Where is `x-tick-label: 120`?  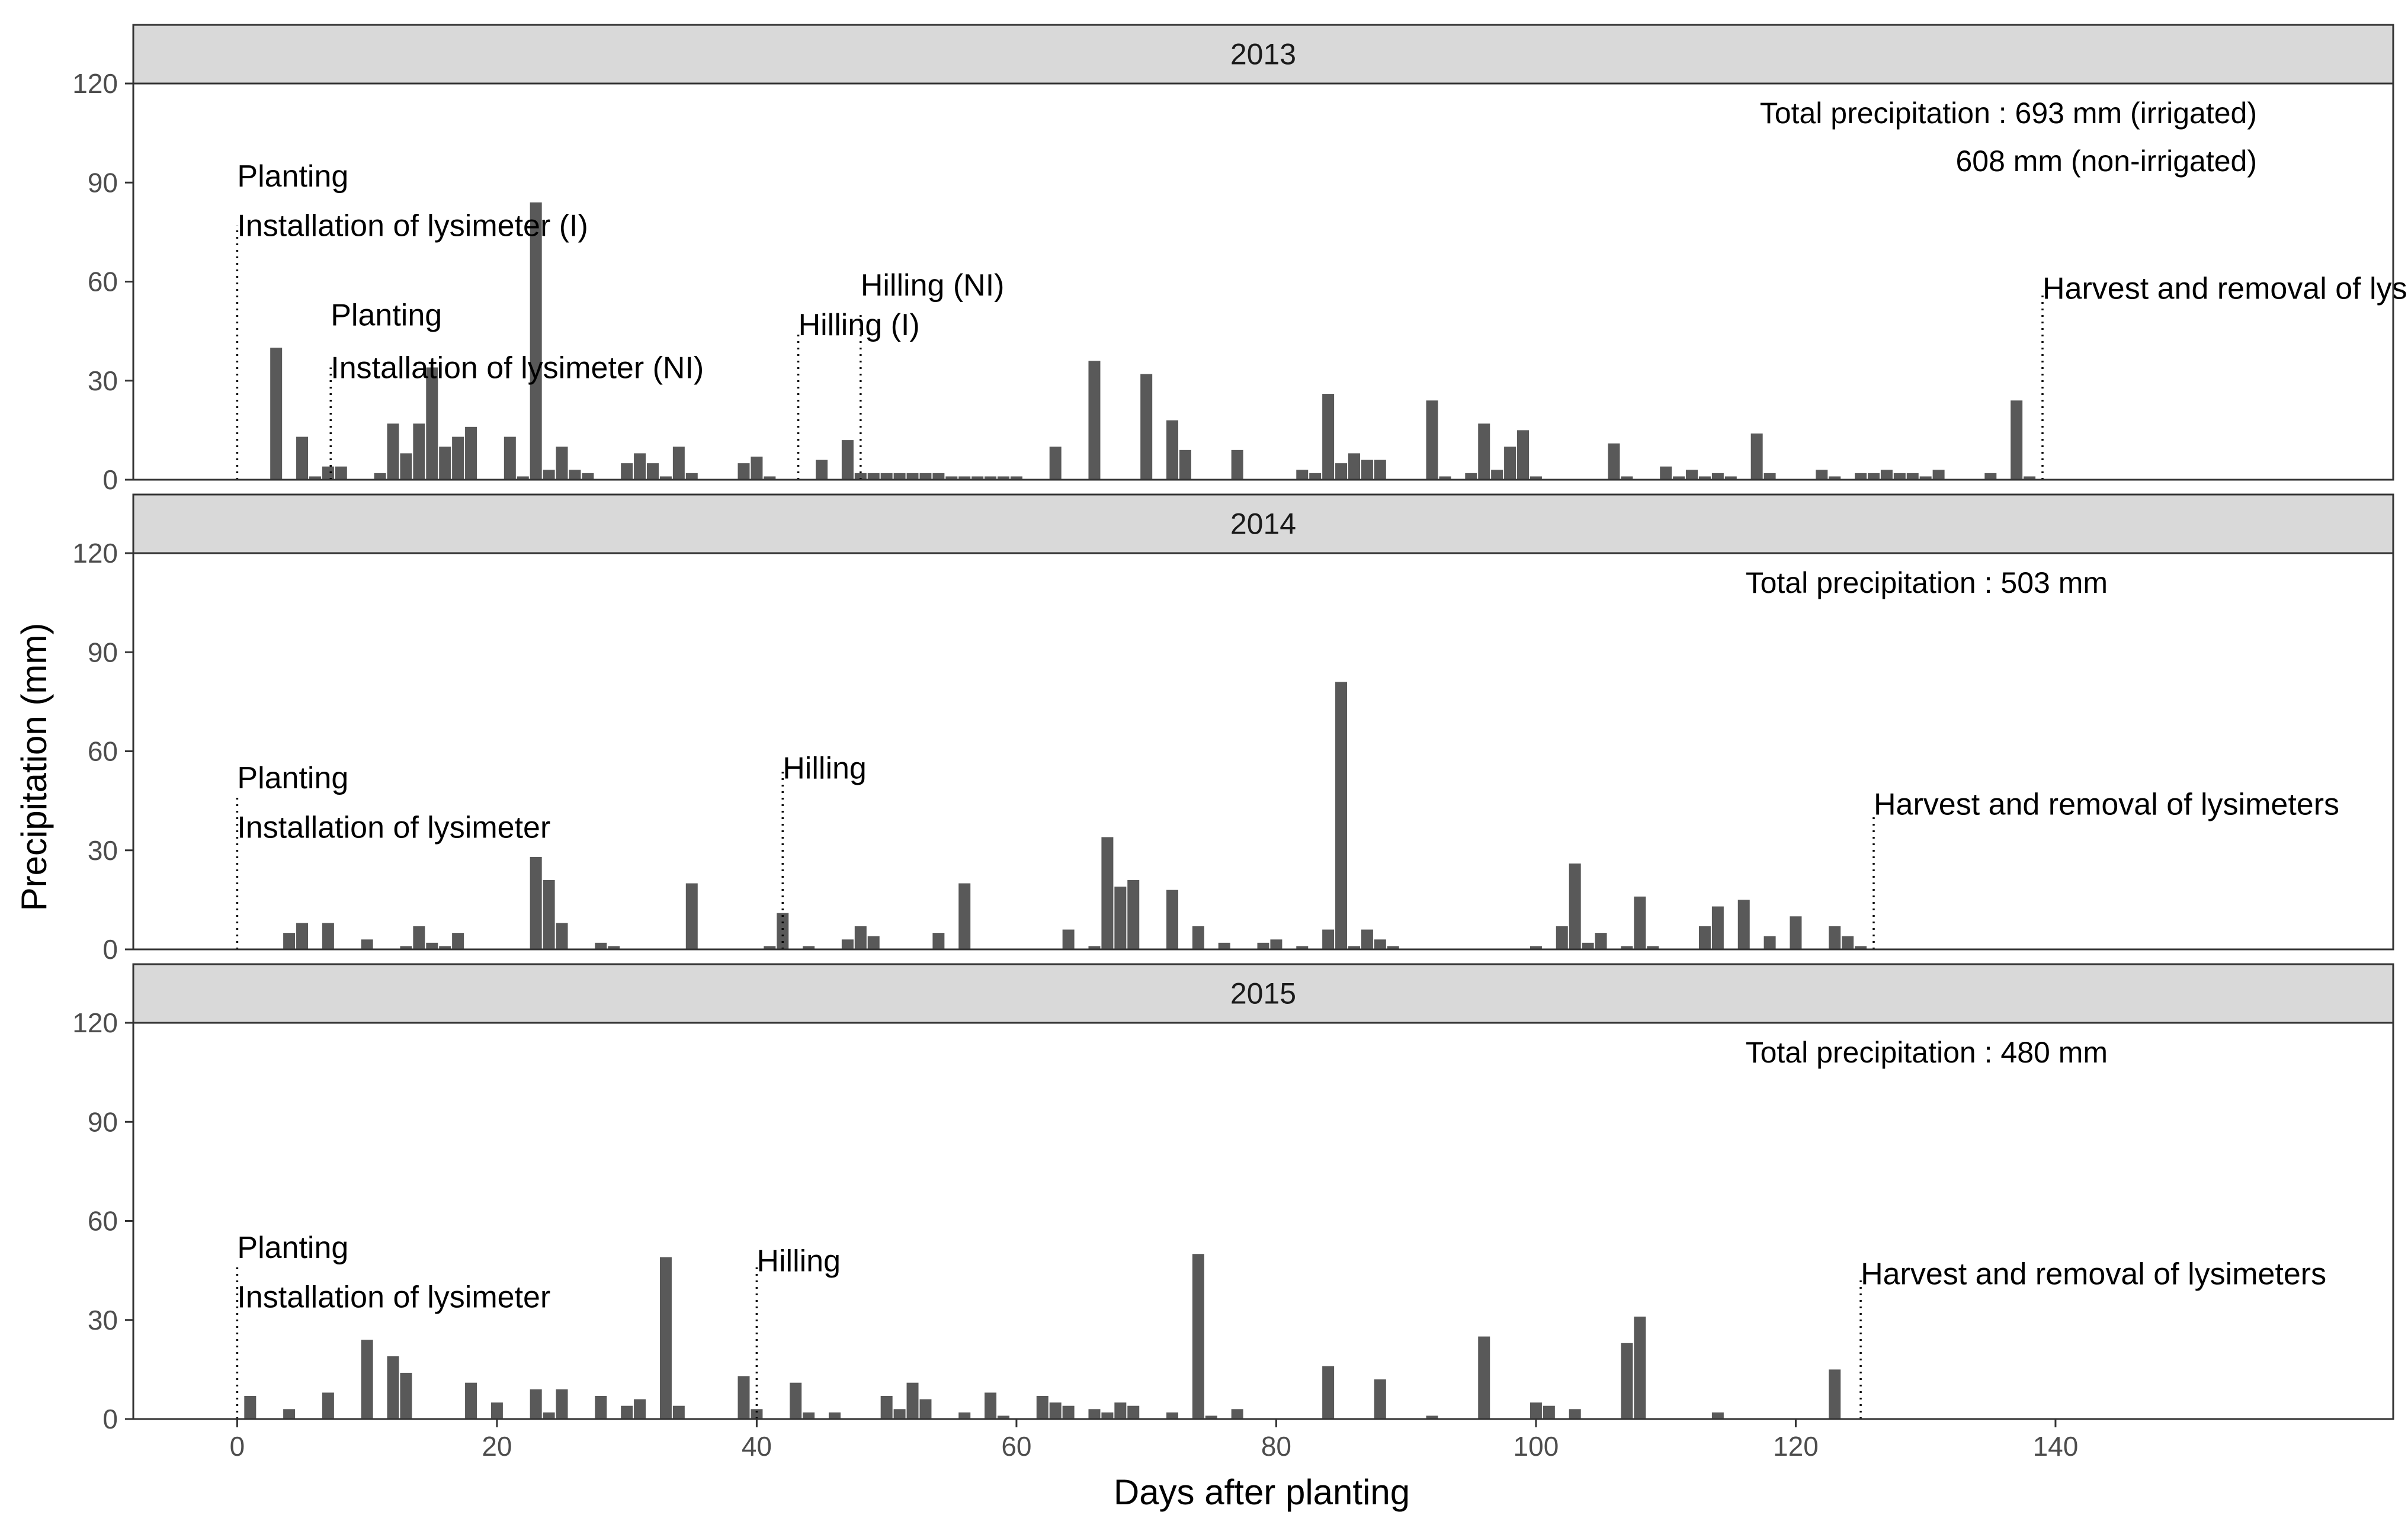
x-tick-label: 120 is located at coordinates (1796, 1446).